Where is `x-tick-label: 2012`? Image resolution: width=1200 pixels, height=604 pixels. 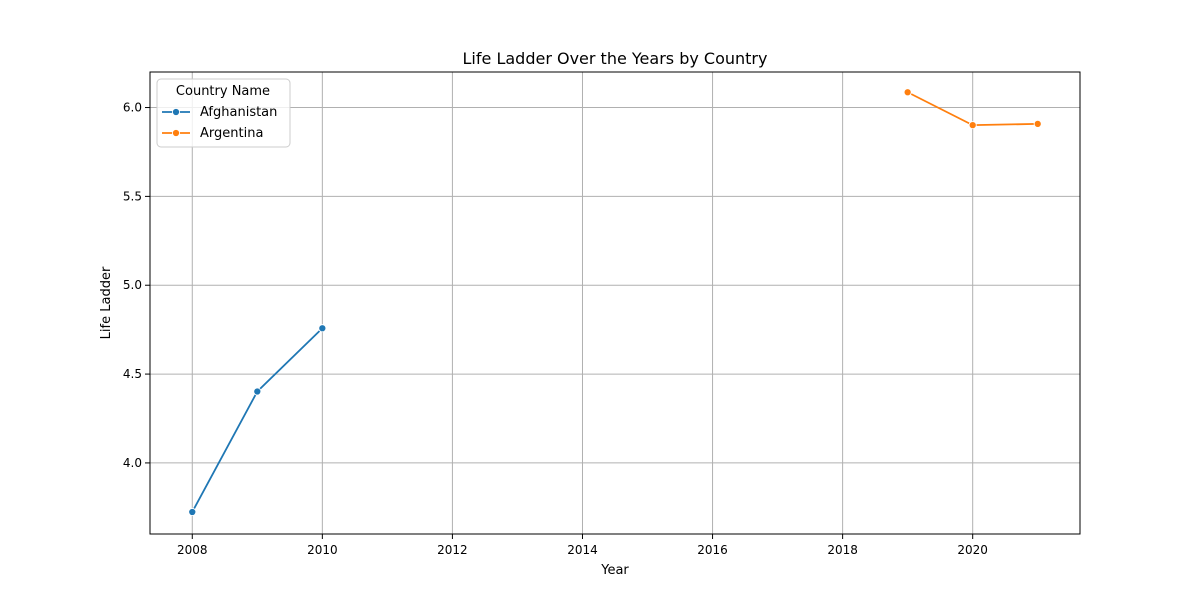 x-tick-label: 2012 is located at coordinates (452, 550).